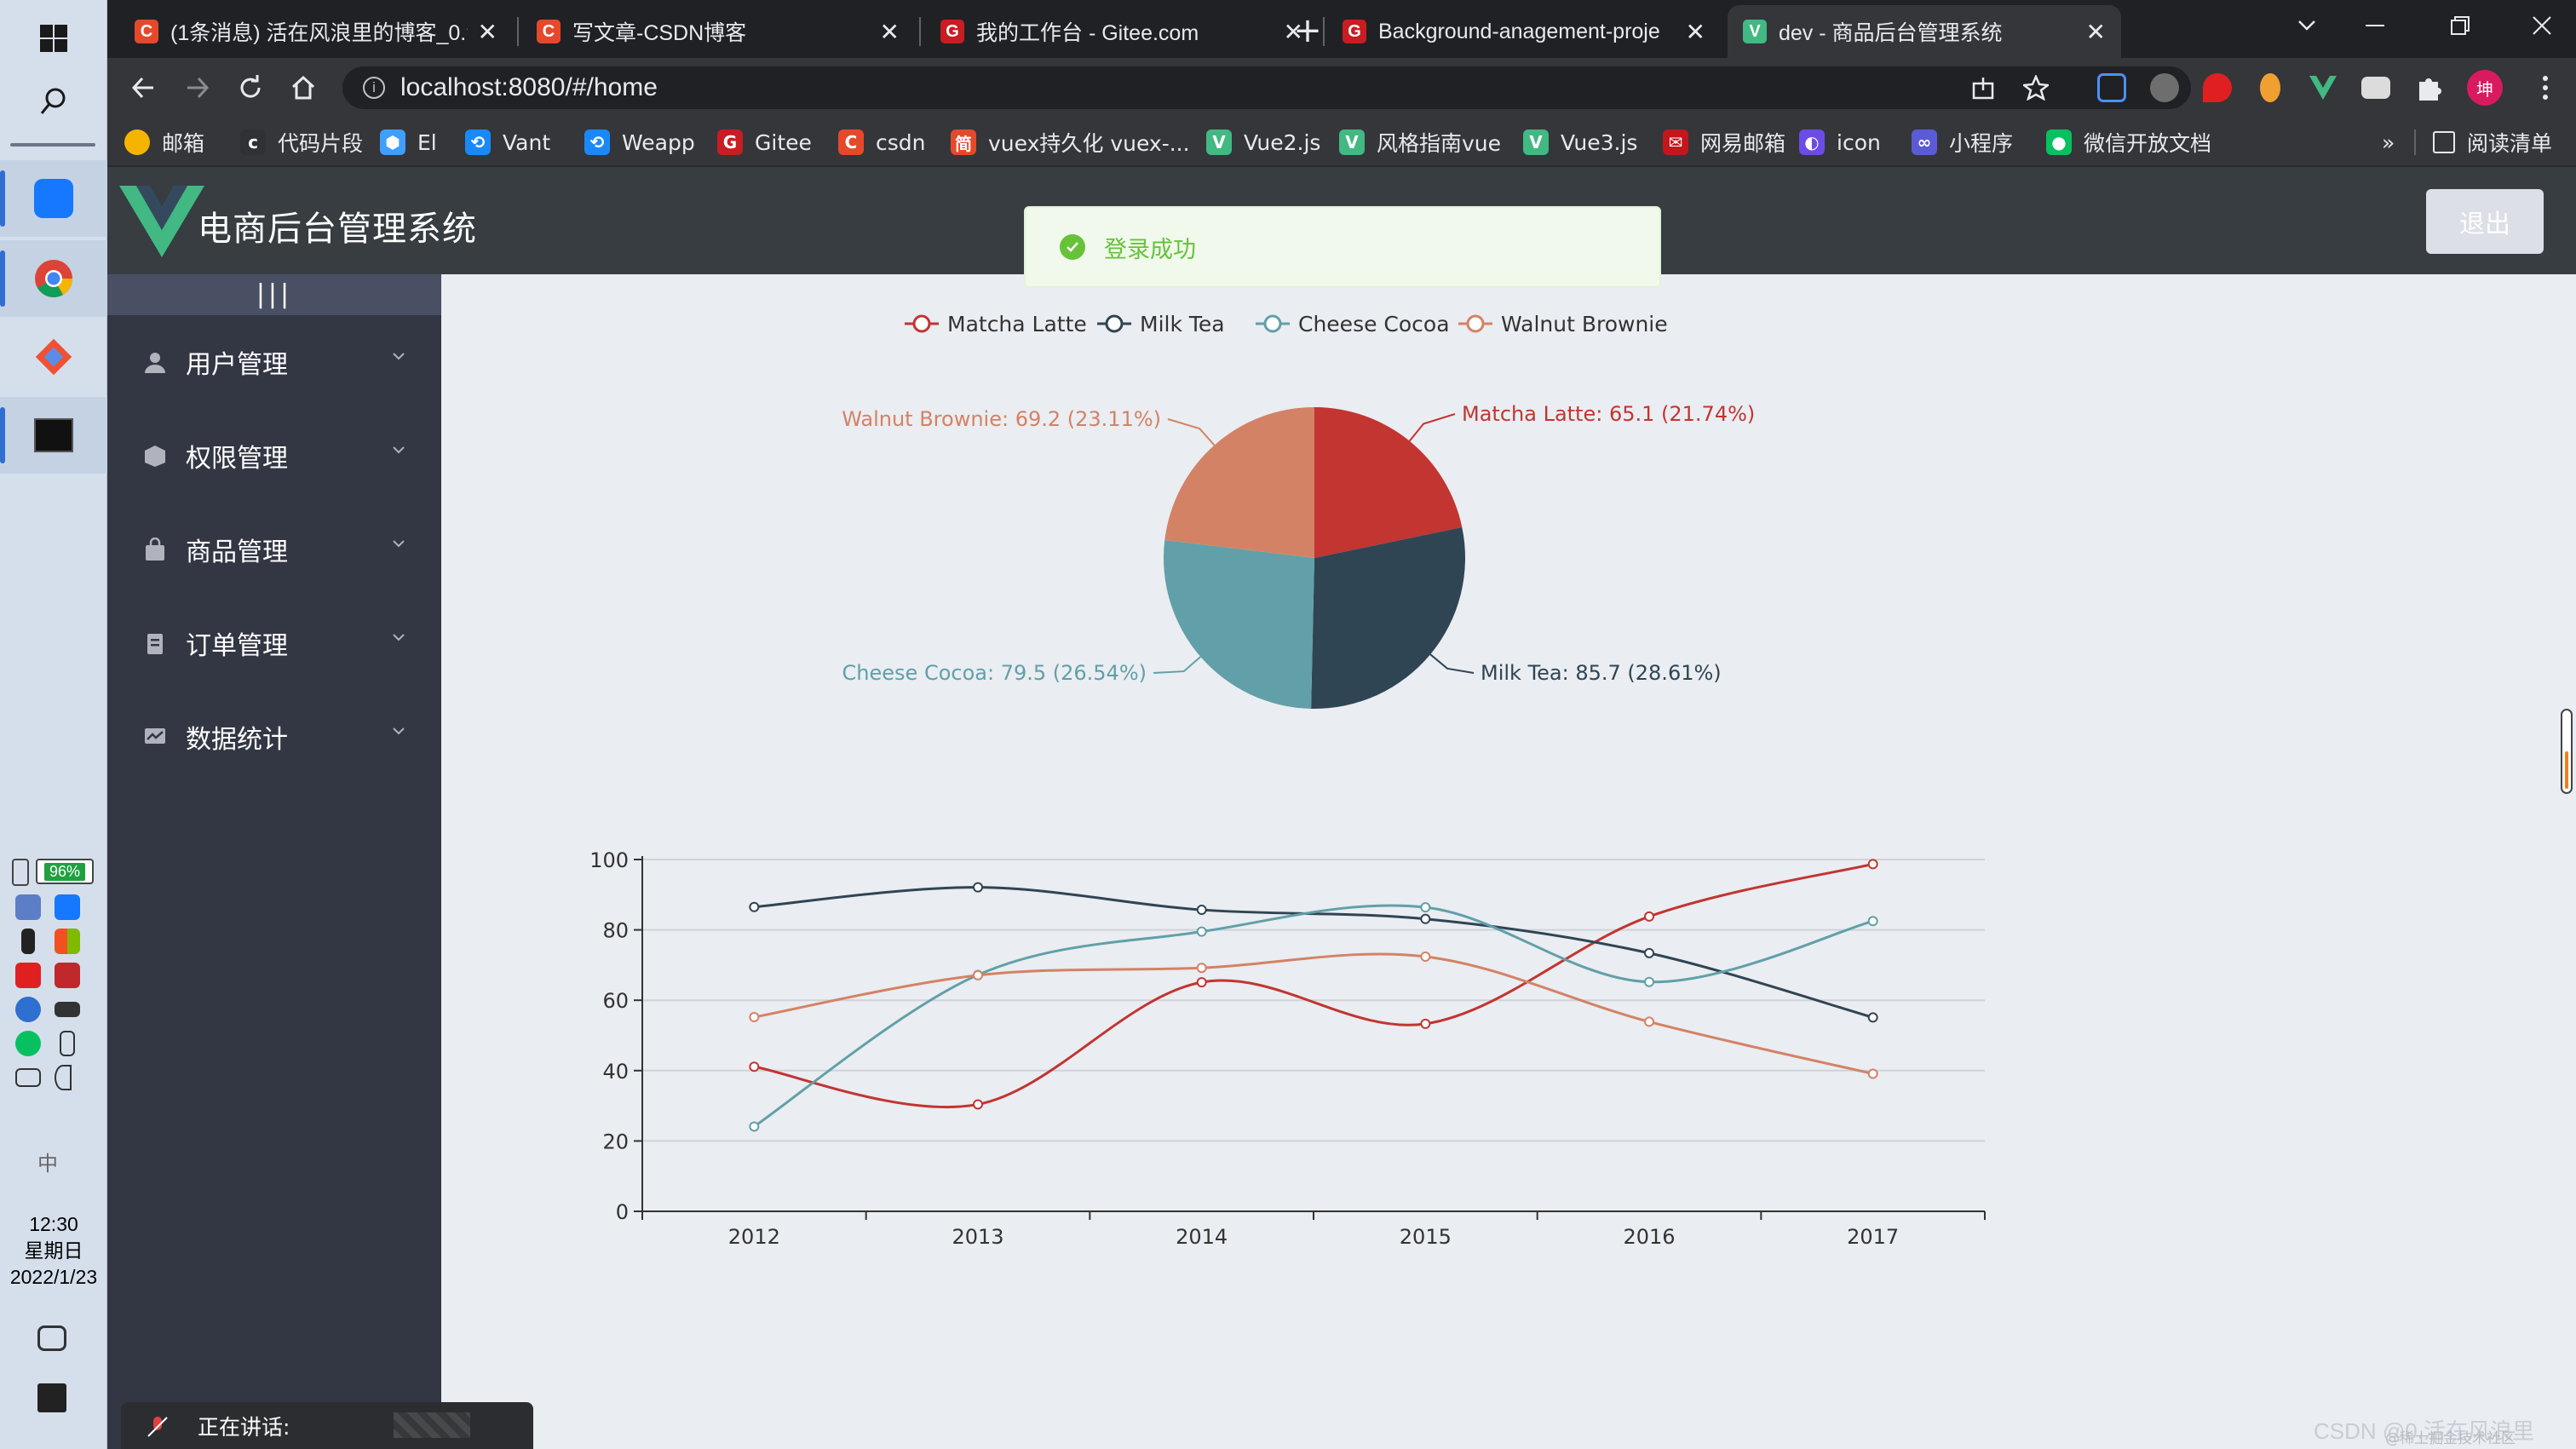  I want to click on reading-list-button: 阅读清单, so click(2493, 142).